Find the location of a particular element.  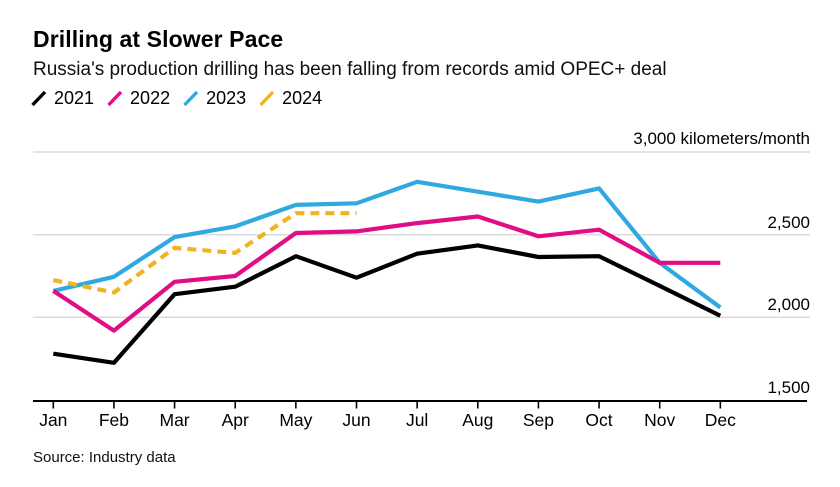

legend-item-2024: 2024 is located at coordinates (290, 98).